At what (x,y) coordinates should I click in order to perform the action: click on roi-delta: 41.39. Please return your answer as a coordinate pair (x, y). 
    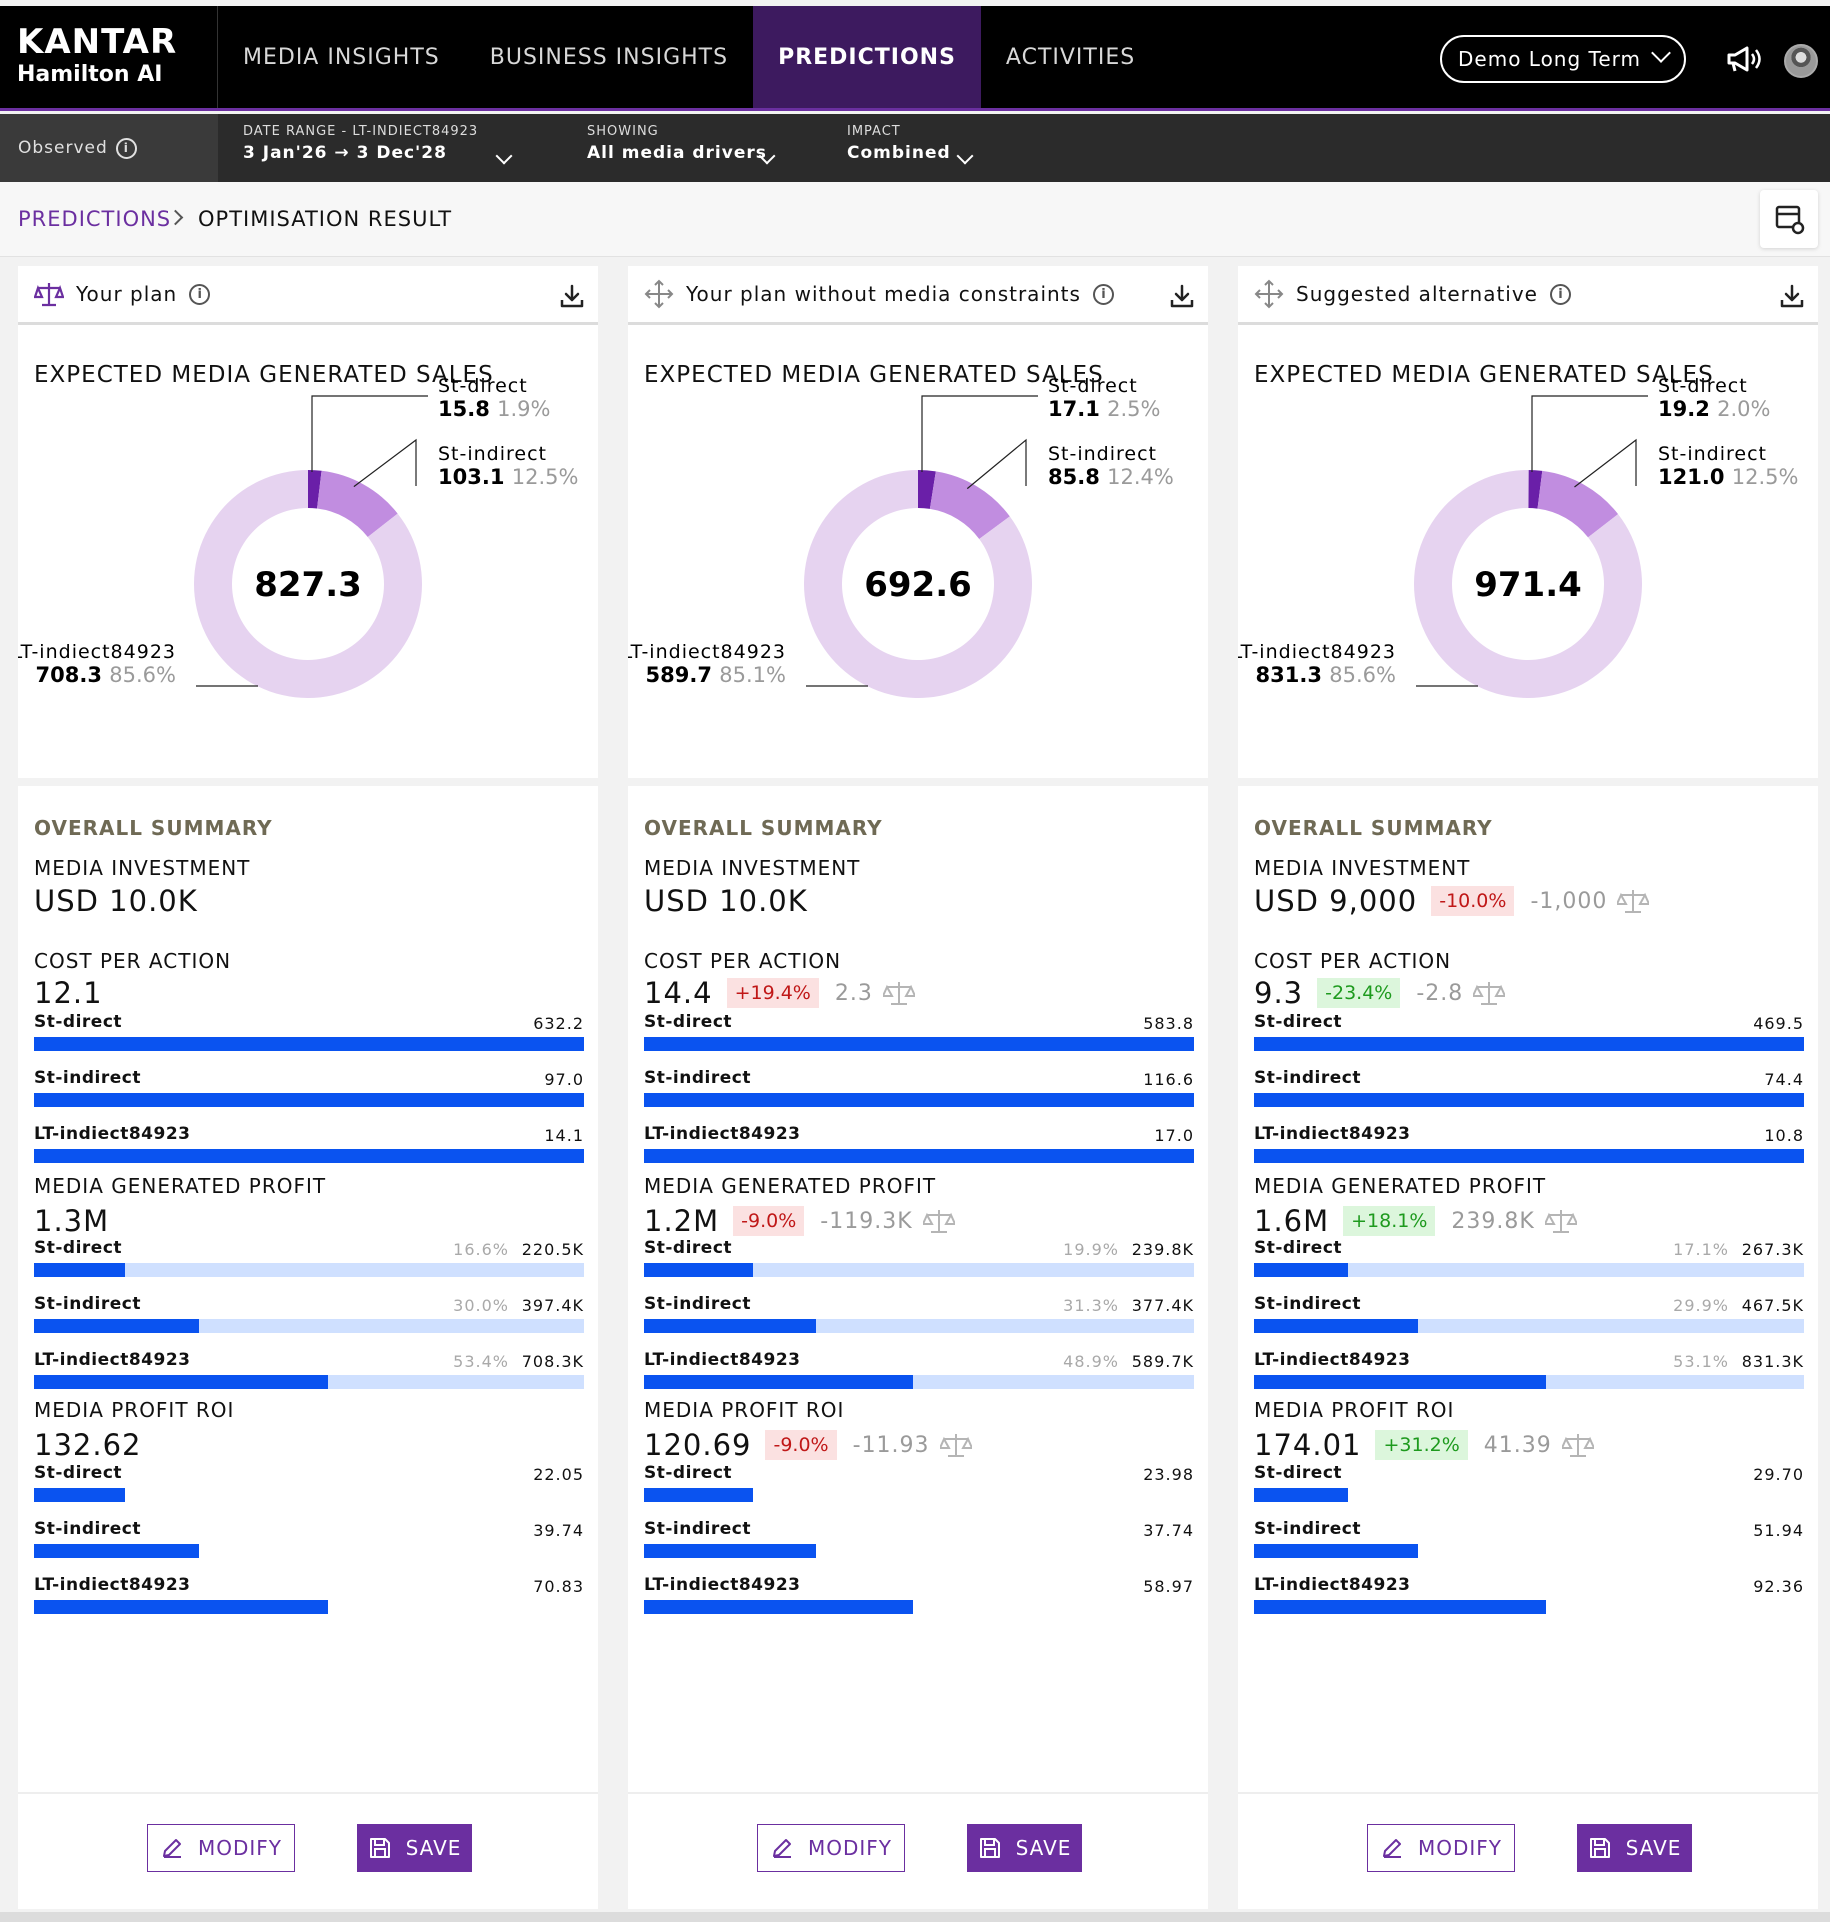
    Looking at the image, I should click on (1517, 1445).